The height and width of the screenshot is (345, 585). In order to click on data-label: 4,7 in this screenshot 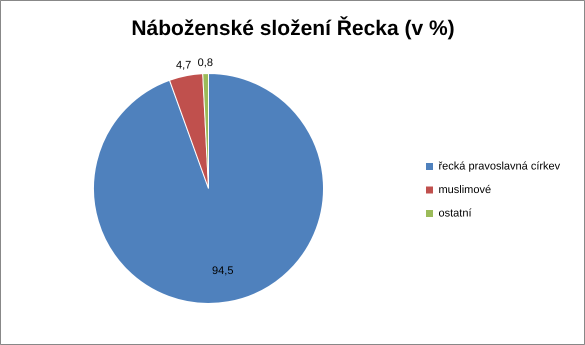, I will do `click(184, 65)`.